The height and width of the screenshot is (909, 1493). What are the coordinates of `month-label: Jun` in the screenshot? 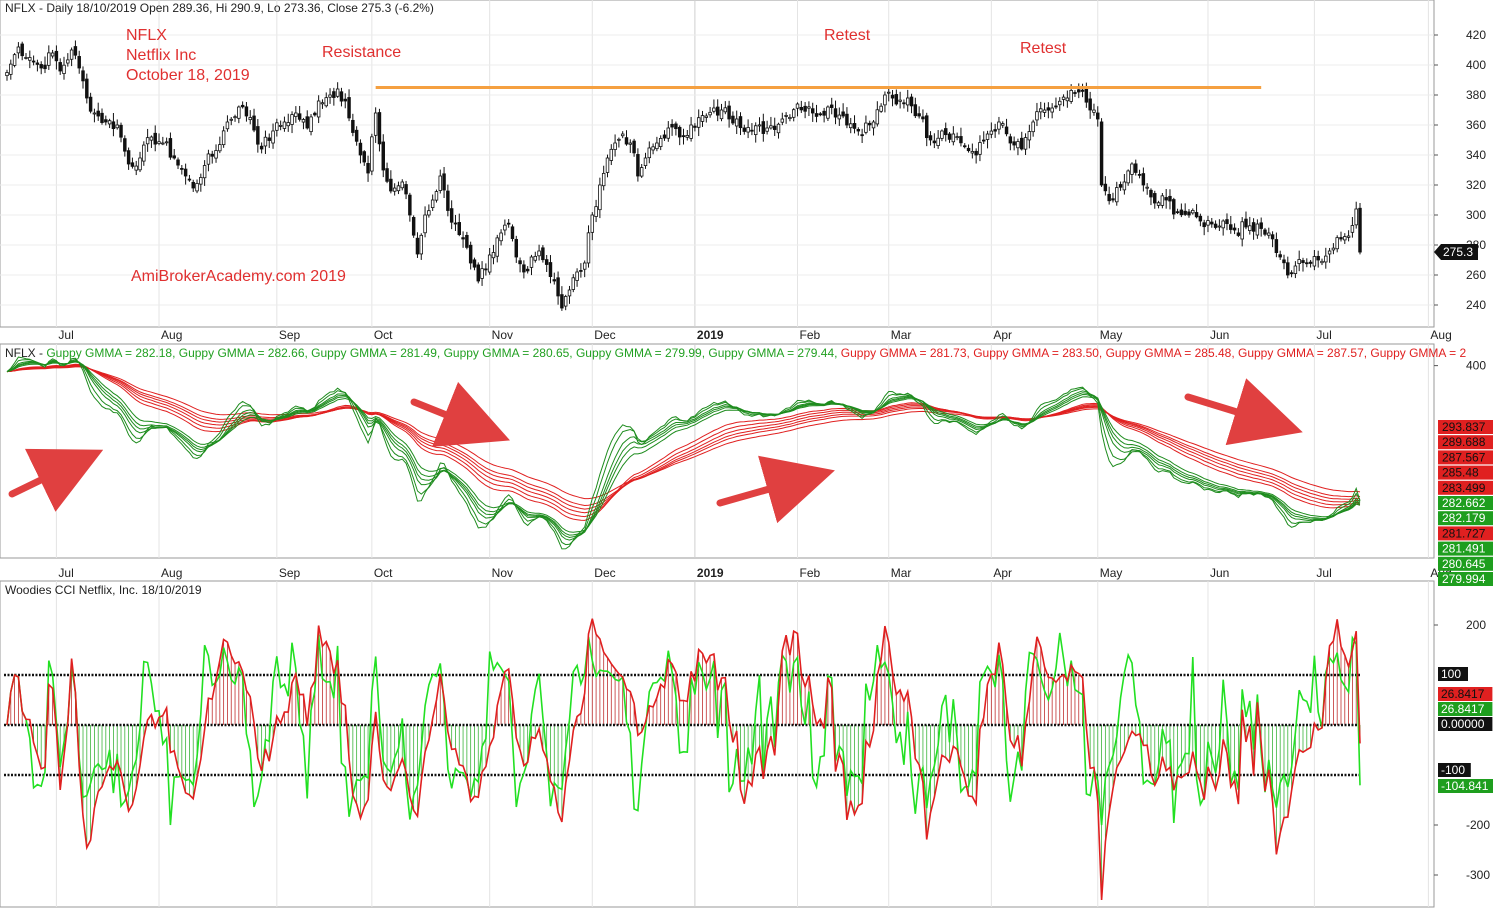 It's located at (1219, 573).